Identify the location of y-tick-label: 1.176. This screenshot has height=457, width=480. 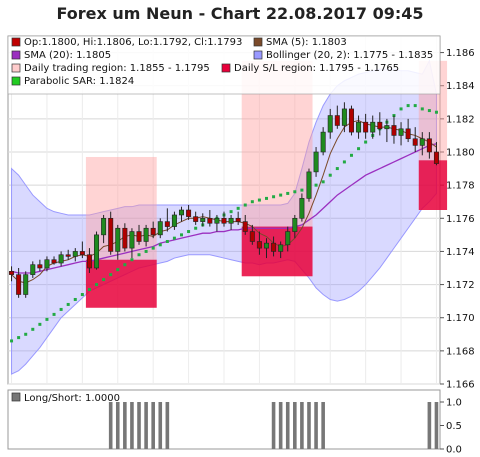
(460, 219).